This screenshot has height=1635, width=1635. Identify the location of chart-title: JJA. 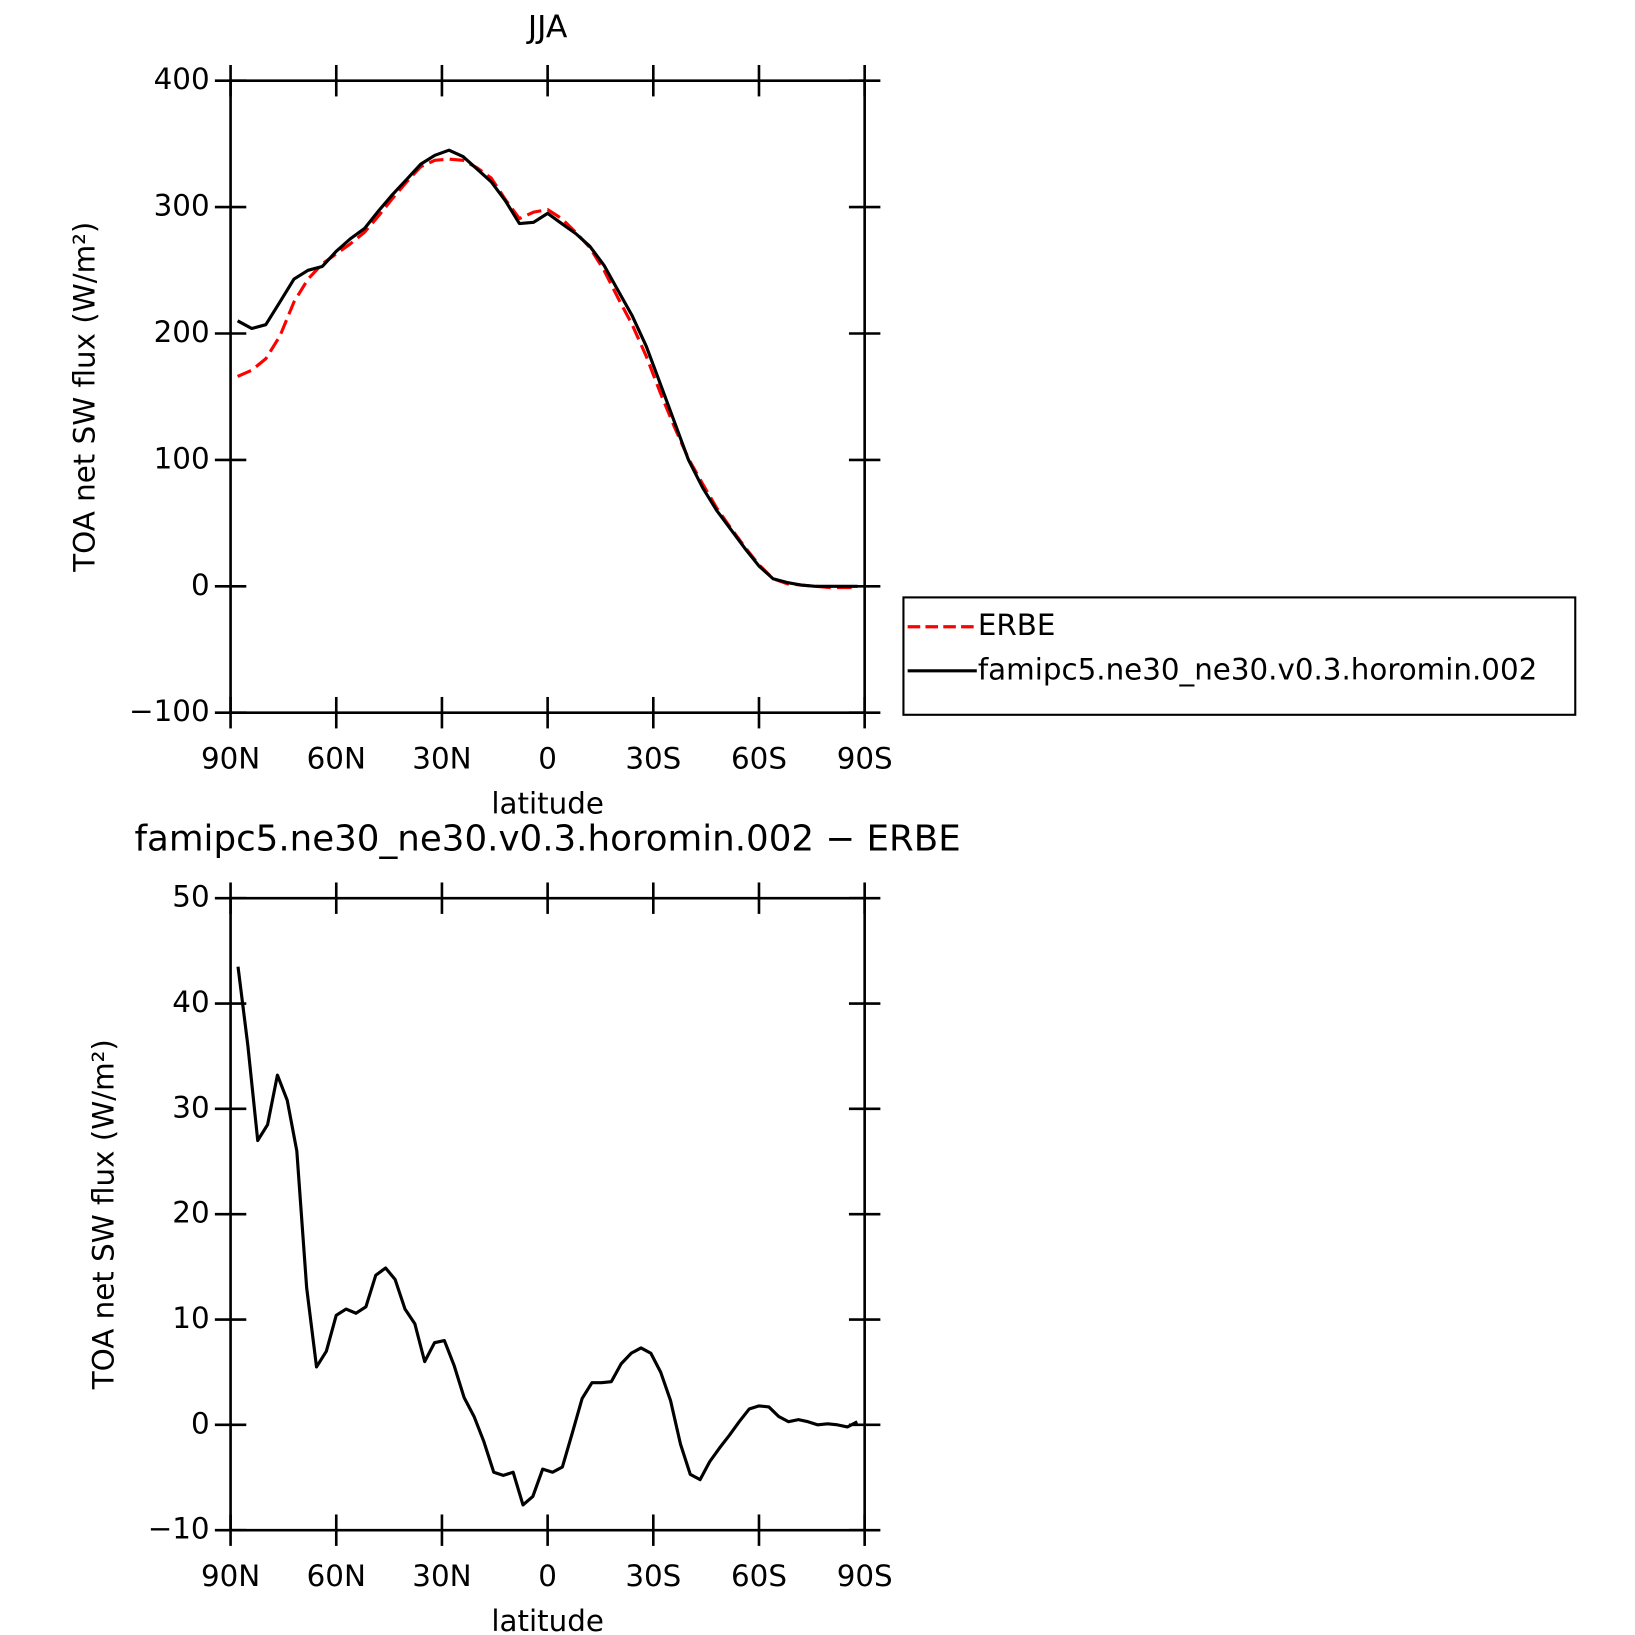
(547, 27).